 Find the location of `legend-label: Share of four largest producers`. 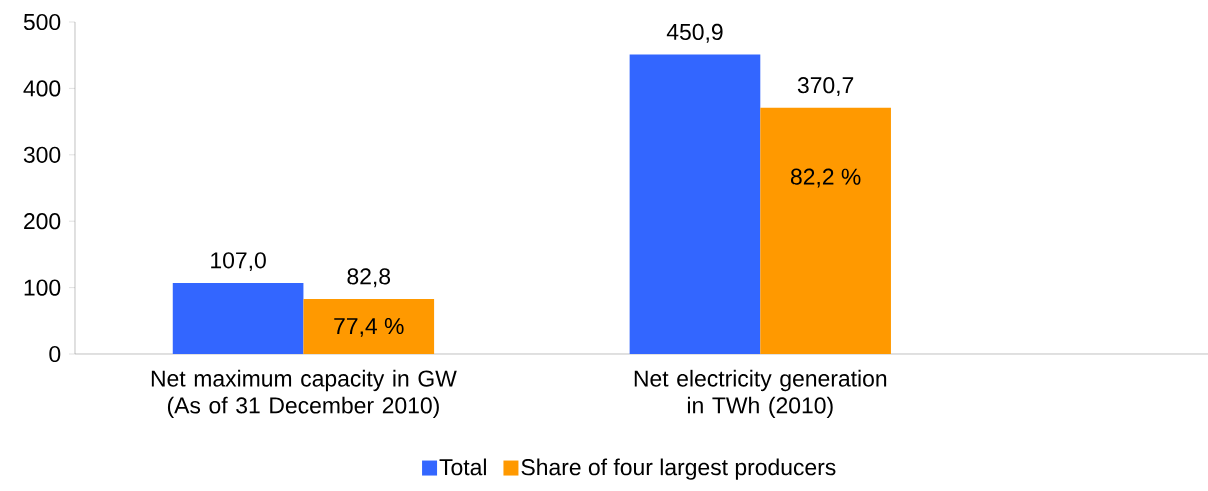

legend-label: Share of four largest producers is located at coordinates (678, 469).